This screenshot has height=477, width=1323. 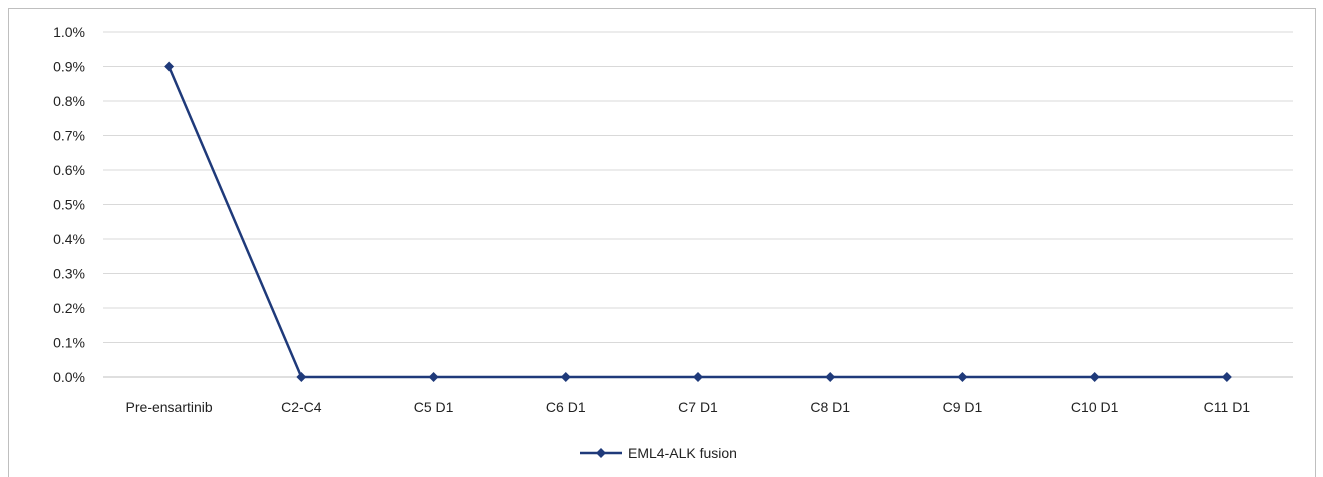 I want to click on y-tick-label: 0.7%, so click(x=69, y=136).